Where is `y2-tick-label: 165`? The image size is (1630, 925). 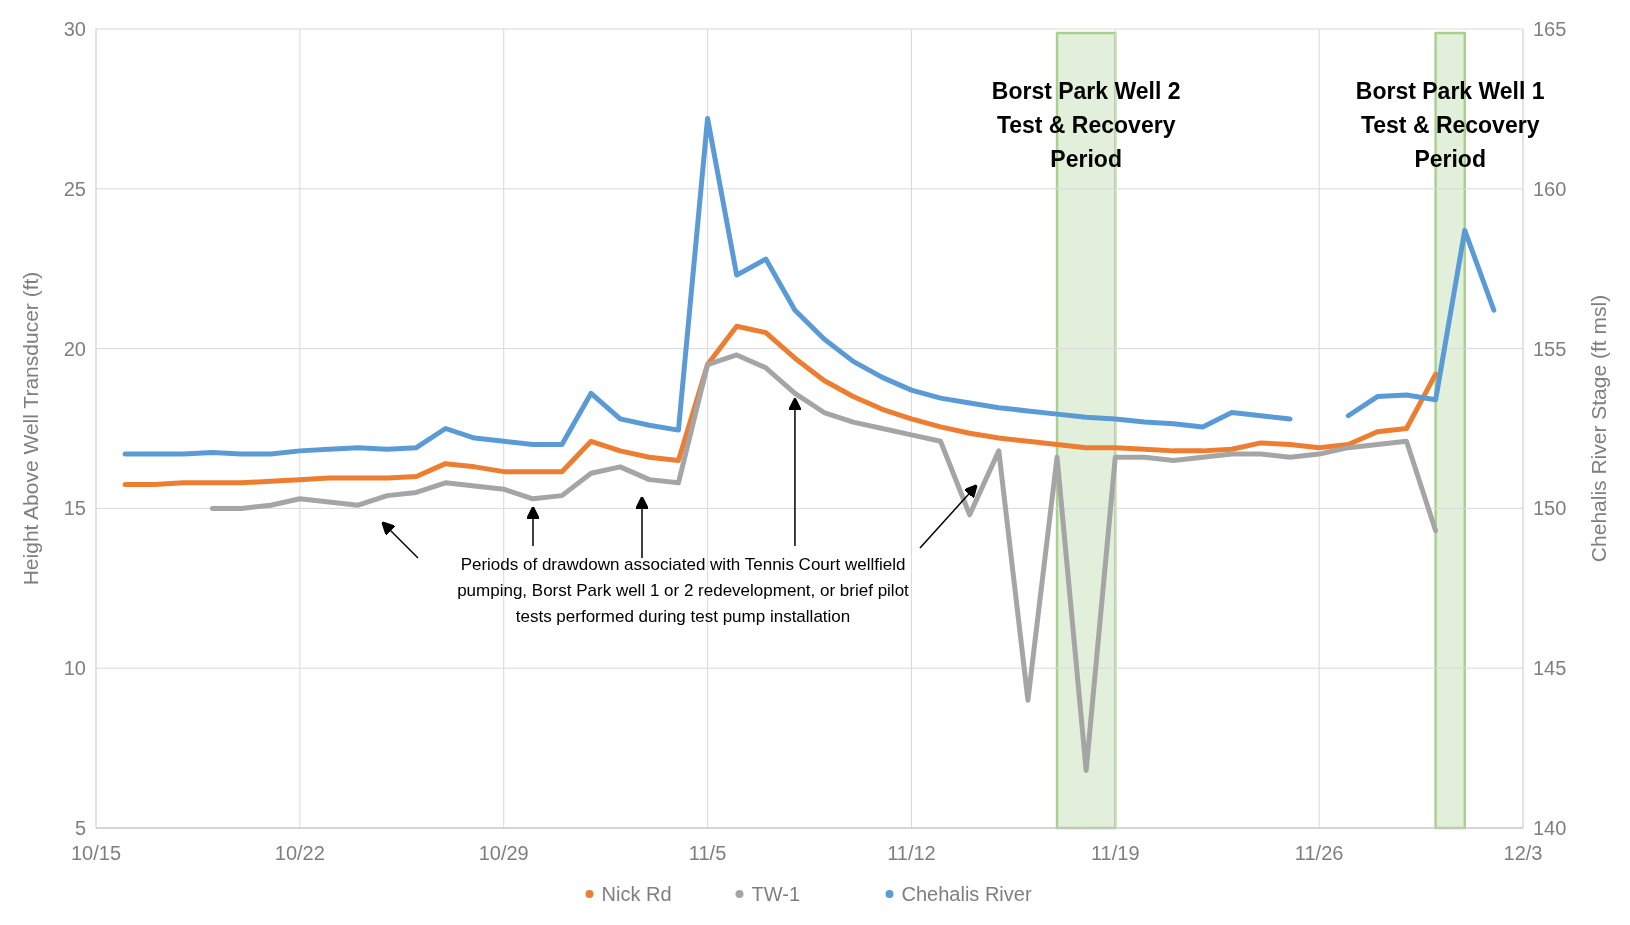
y2-tick-label: 165 is located at coordinates (1550, 29).